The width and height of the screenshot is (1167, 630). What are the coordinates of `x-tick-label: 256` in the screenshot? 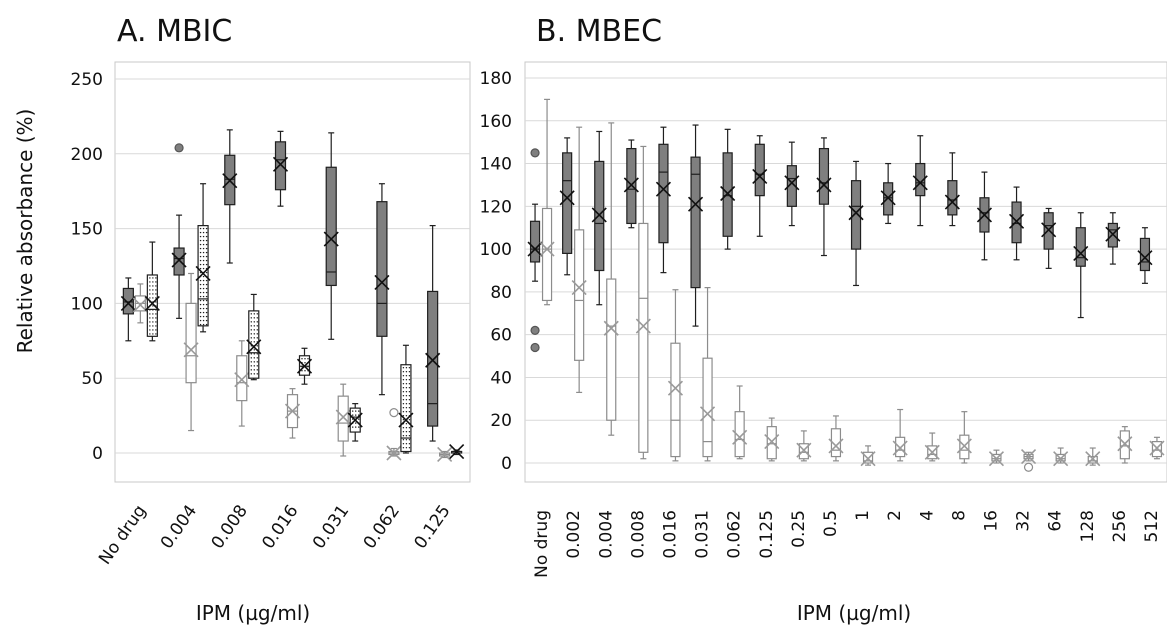 It's located at (1120, 526).